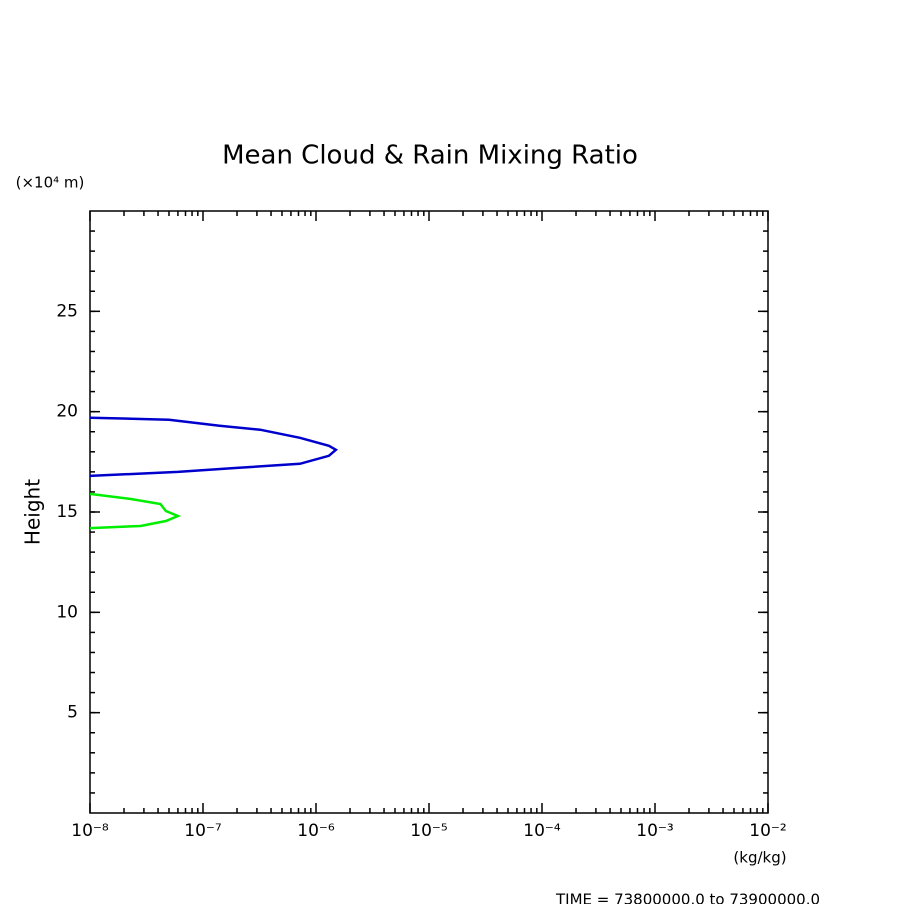  What do you see at coordinates (542, 831) in the screenshot?
I see `x-tick-label: 10⁻⁴` at bounding box center [542, 831].